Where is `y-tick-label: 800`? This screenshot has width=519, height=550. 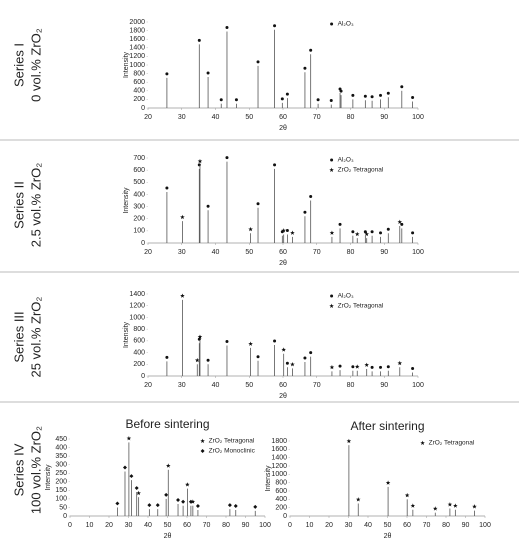 y-tick-label: 800 is located at coordinates (281, 483).